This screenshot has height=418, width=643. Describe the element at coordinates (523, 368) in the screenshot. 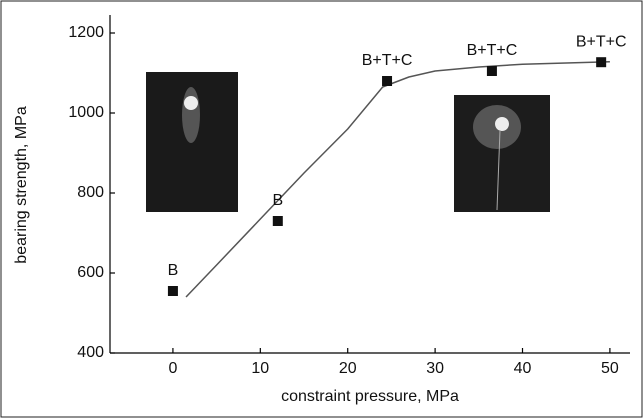

I see `x-tick-label: 40` at that location.